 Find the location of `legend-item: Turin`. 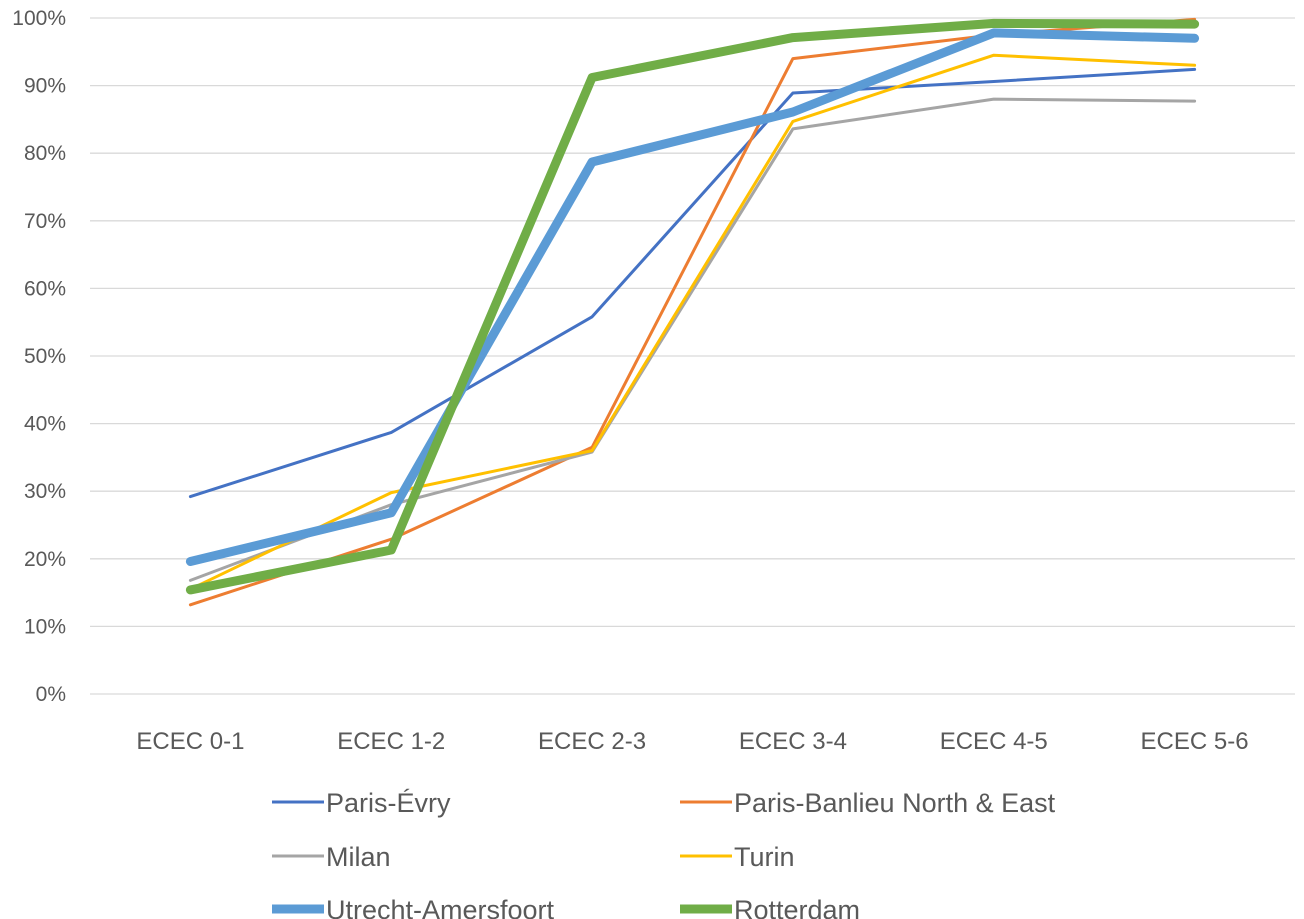

legend-item: Turin is located at coordinates (737, 857).